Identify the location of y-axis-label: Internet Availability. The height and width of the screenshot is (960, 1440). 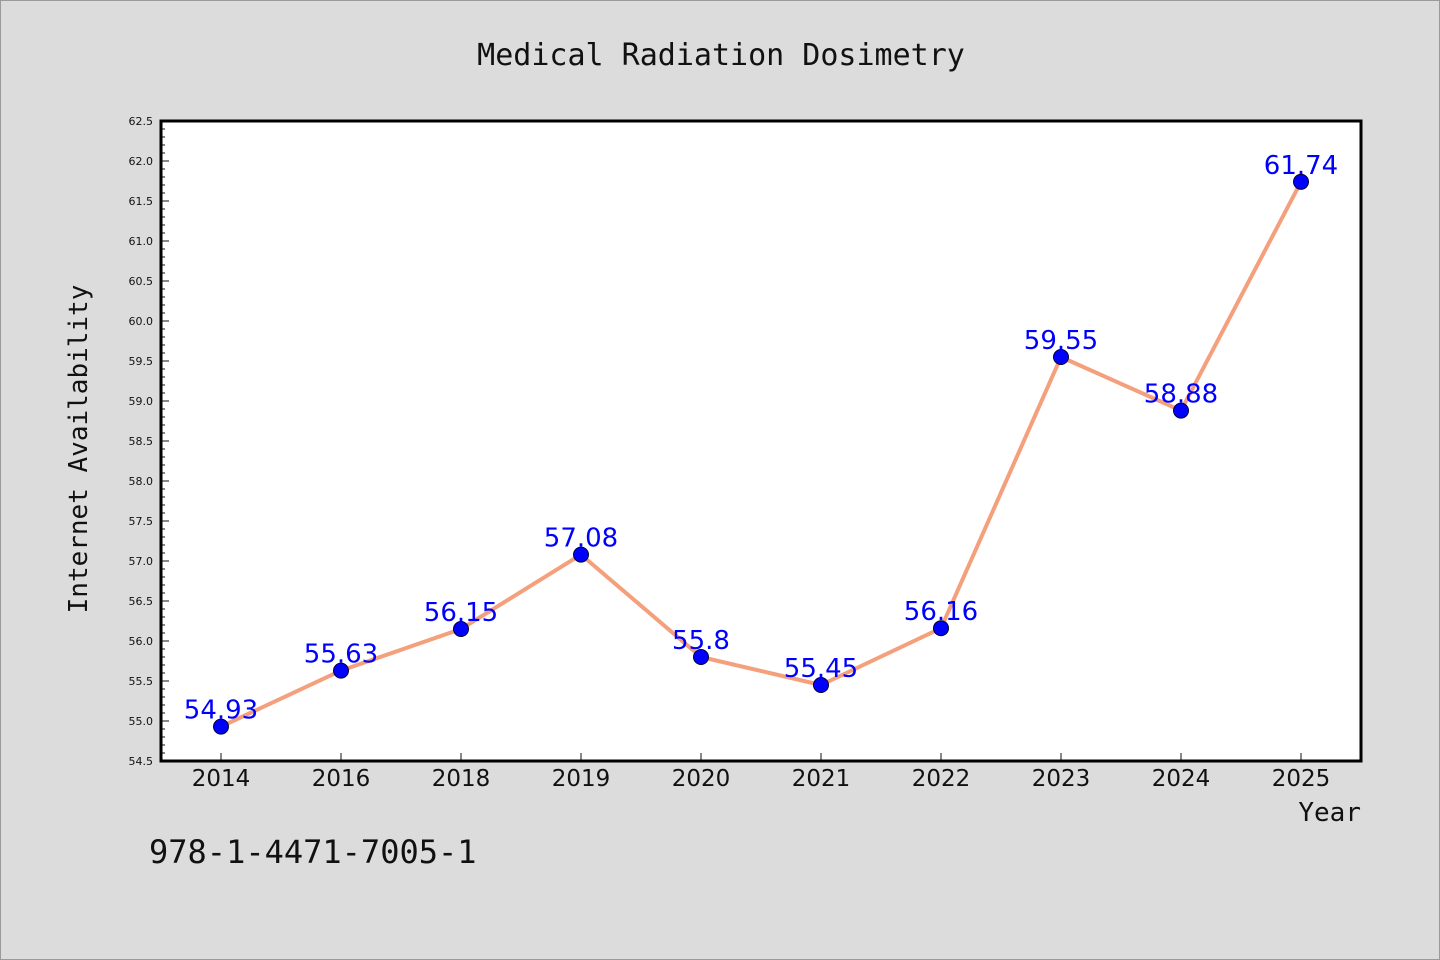
(79, 449).